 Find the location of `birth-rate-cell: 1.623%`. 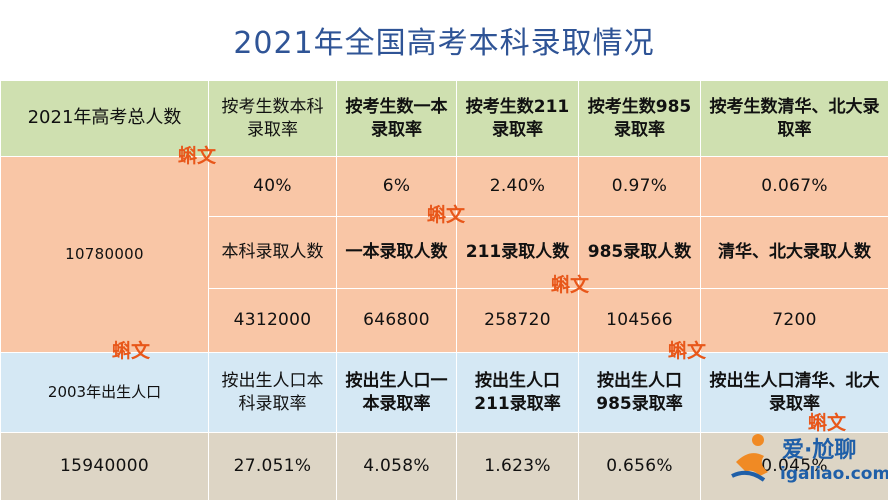

birth-rate-cell: 1.623% is located at coordinates (518, 467).